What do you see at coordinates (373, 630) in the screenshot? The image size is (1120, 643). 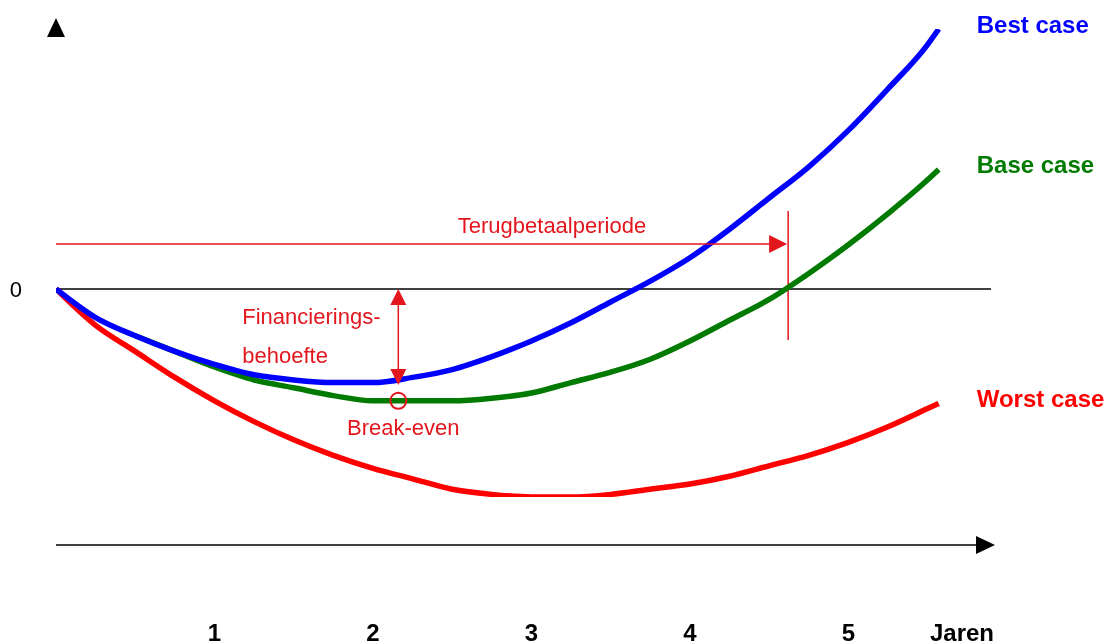 I see `x-tick-label: 2` at bounding box center [373, 630].